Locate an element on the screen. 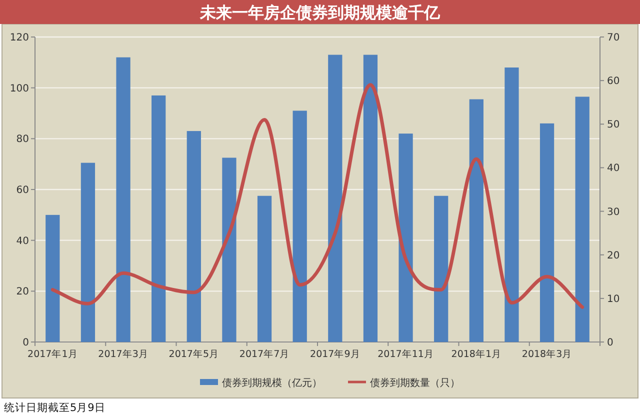 The image size is (640, 416). y2-tick-label: 60 is located at coordinates (613, 82).